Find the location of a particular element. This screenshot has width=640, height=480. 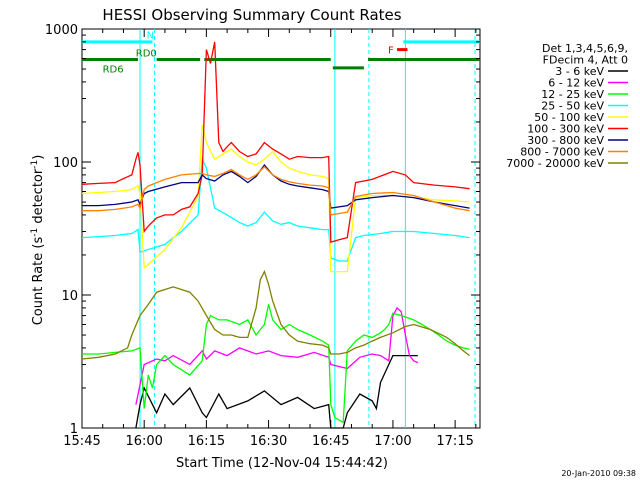

annotation-rd6: RD6 is located at coordinates (113, 70).